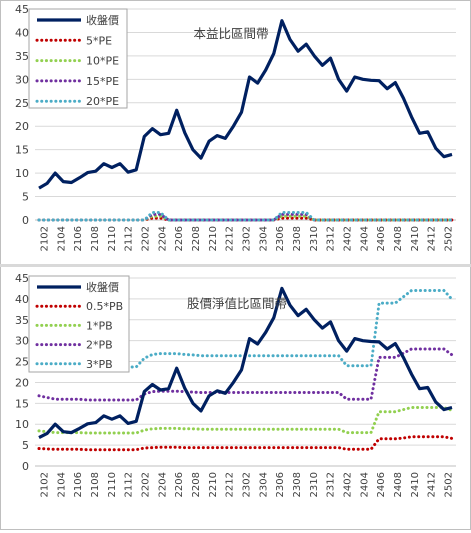 The height and width of the screenshot is (533, 471). Describe the element at coordinates (79, 324) in the screenshot. I see `pb-legend: 收盤價 0.5*PB 1*PB 2*PB 3*PB` at that location.